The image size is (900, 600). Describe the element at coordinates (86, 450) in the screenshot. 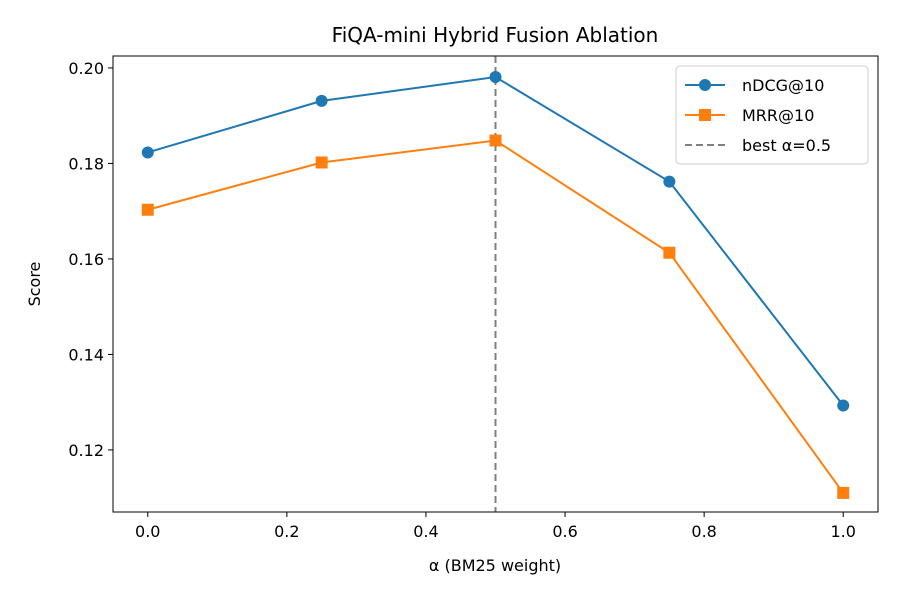

I see `y-tick-label: 0.12` at that location.